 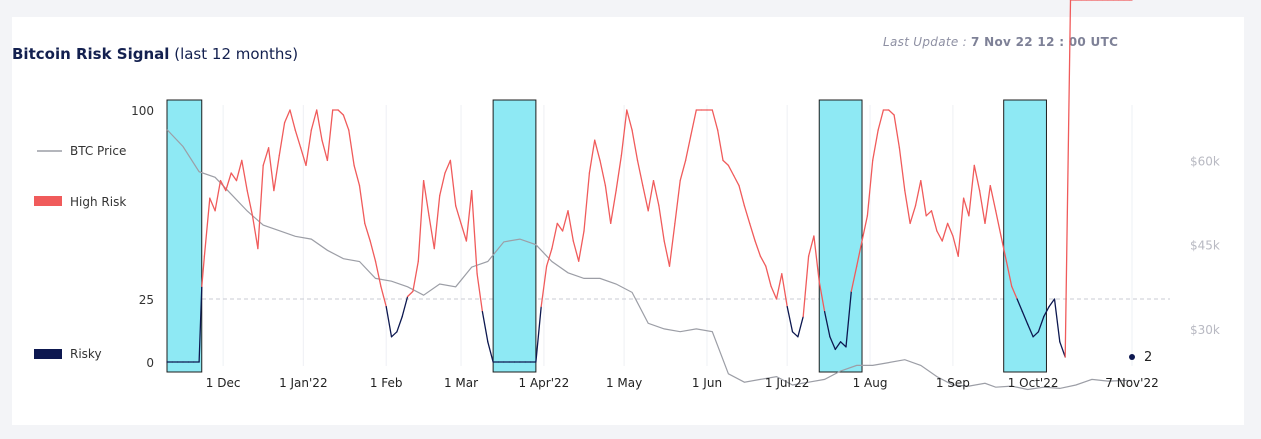 What do you see at coordinates (98, 202) in the screenshot?
I see `legend-high-risk-label: High Risk` at bounding box center [98, 202].